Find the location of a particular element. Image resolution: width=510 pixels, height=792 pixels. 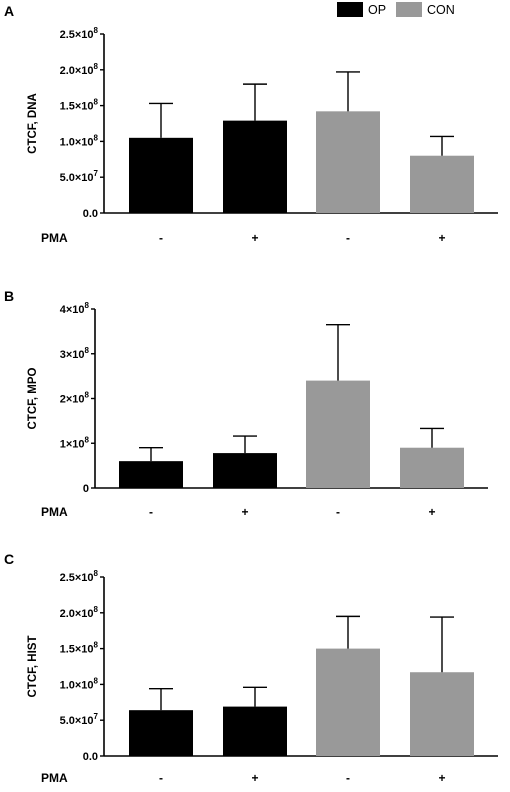

y-tick-label: 1×10⁸ is located at coordinates (75, 442).